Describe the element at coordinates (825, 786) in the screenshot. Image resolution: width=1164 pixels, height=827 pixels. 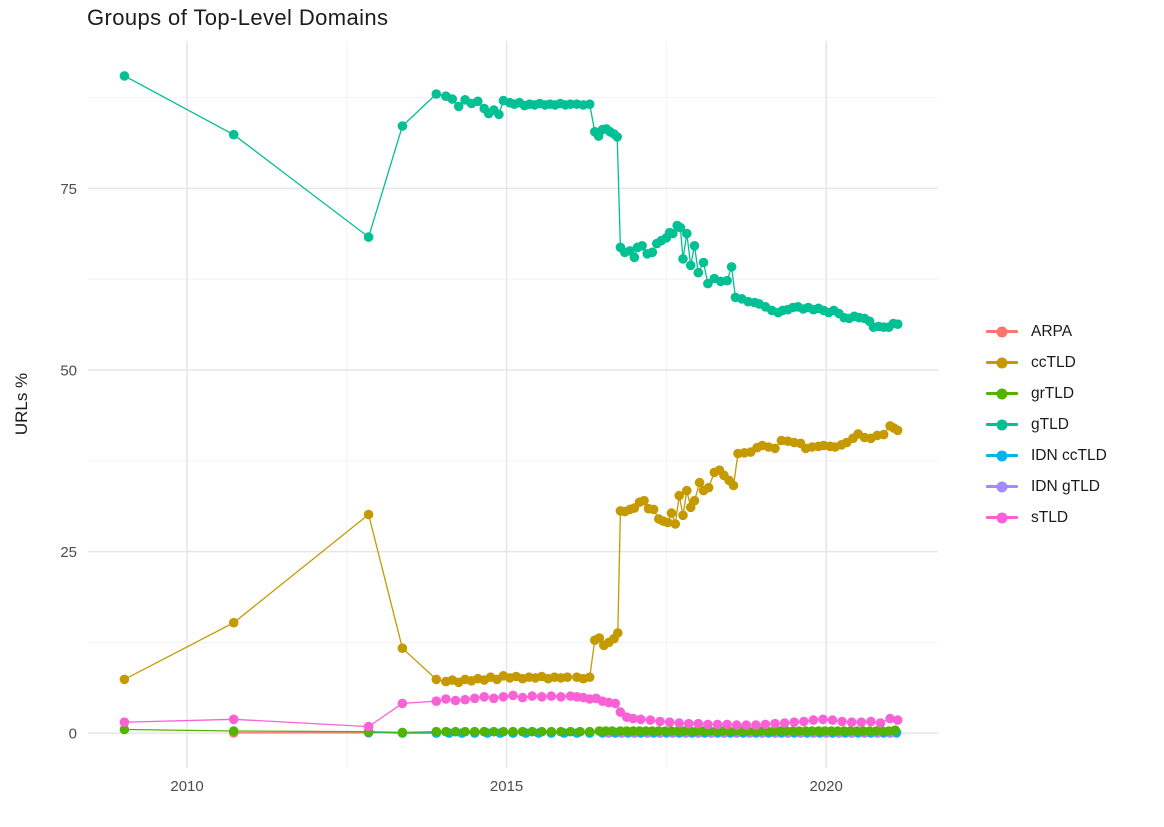
I see `x-tick-label: 2020` at that location.